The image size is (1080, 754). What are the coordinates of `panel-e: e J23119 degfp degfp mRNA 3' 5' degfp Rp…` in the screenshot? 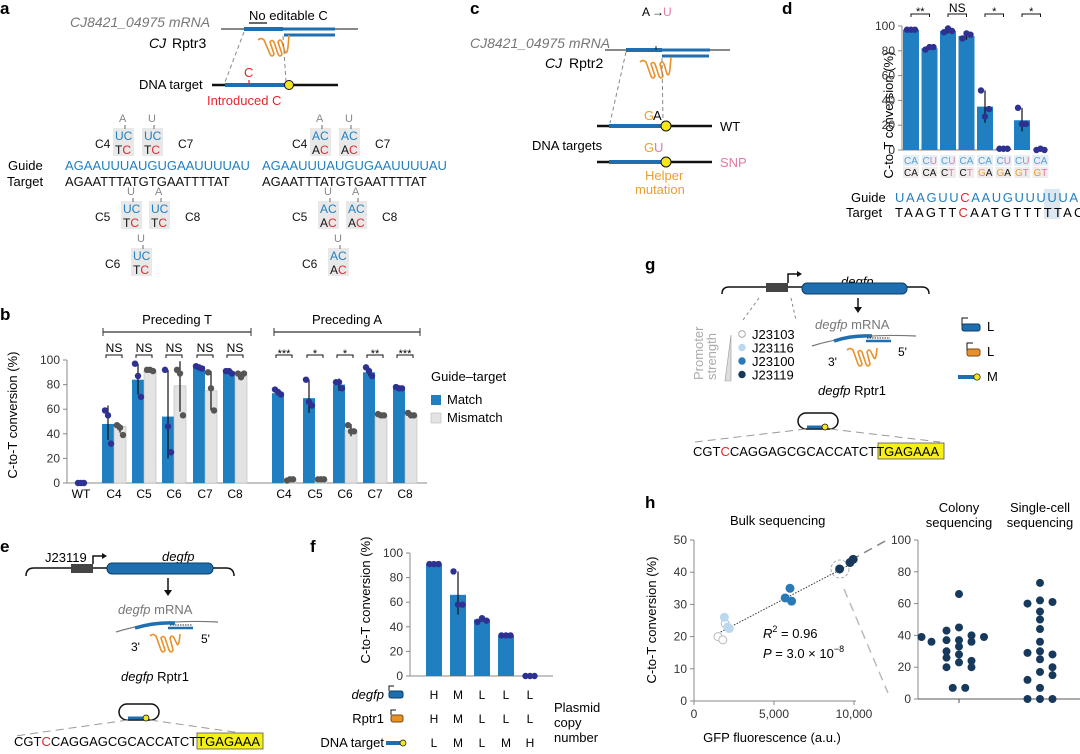 It's located at (132, 643).